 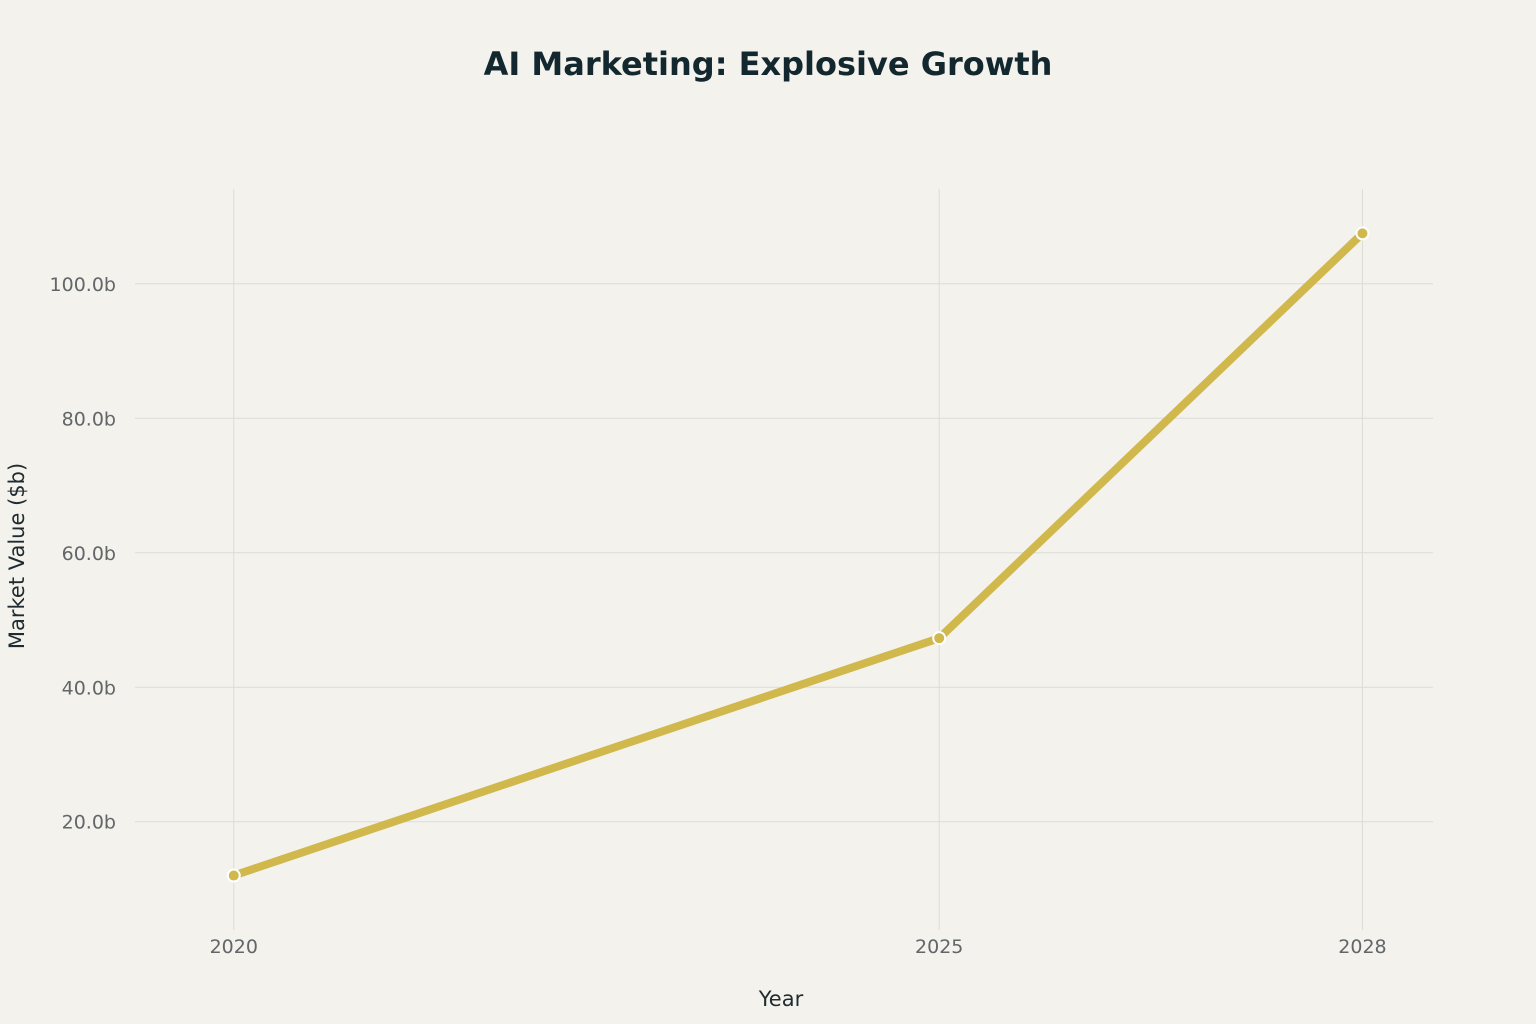 What do you see at coordinates (89, 419) in the screenshot?
I see `y-tick-label: 80.0b` at bounding box center [89, 419].